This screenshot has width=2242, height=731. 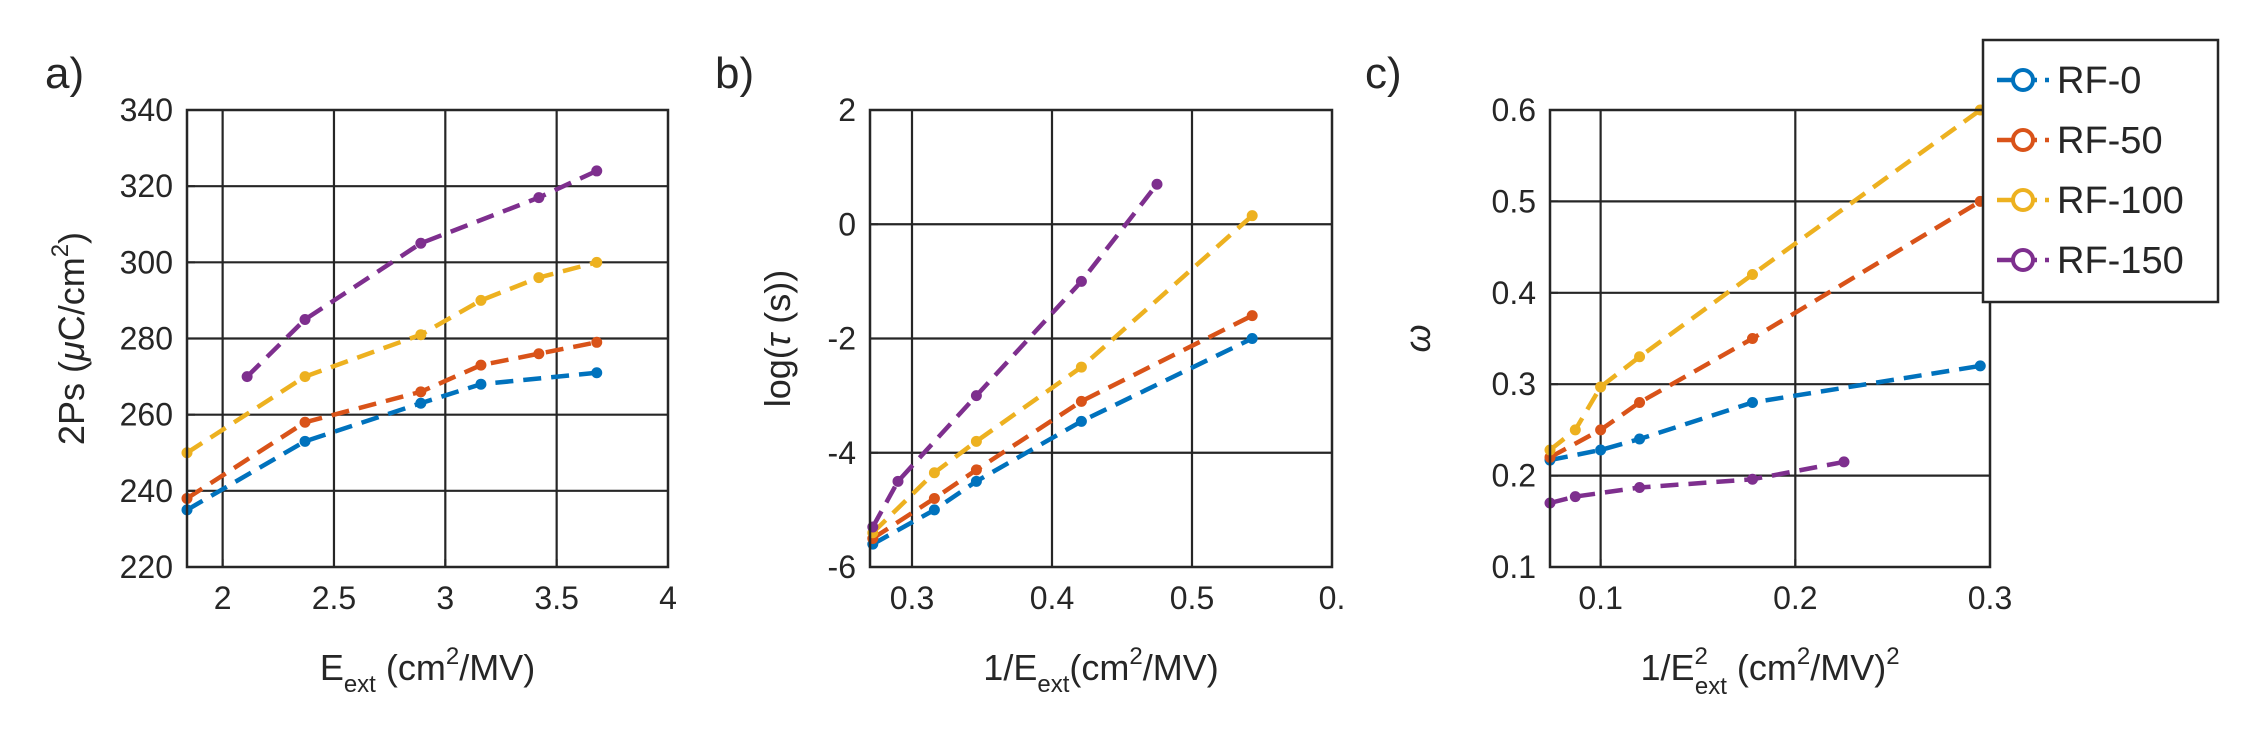 What do you see at coordinates (842, 339) in the screenshot?
I see `y-tick-label: -2` at bounding box center [842, 339].